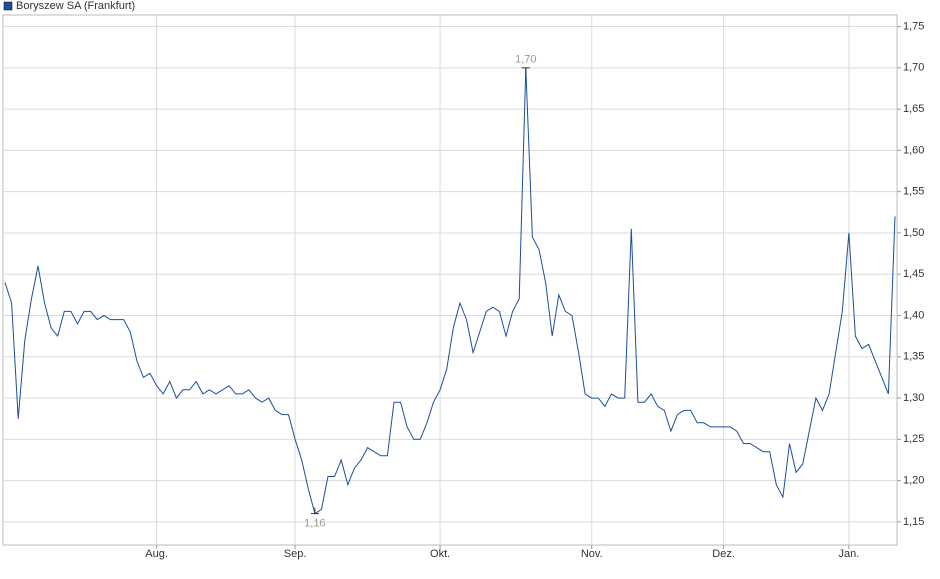 This screenshot has width=940, height=579. I want to click on legend-swatch, so click(8, 6).